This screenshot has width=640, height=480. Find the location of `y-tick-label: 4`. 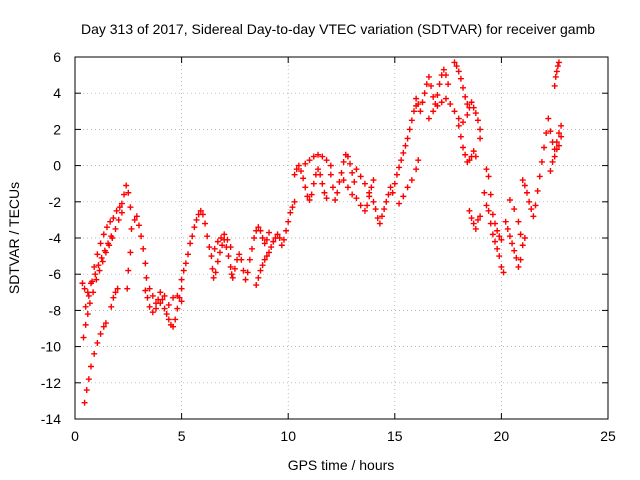

y-tick-label: 4 is located at coordinates (57, 93).